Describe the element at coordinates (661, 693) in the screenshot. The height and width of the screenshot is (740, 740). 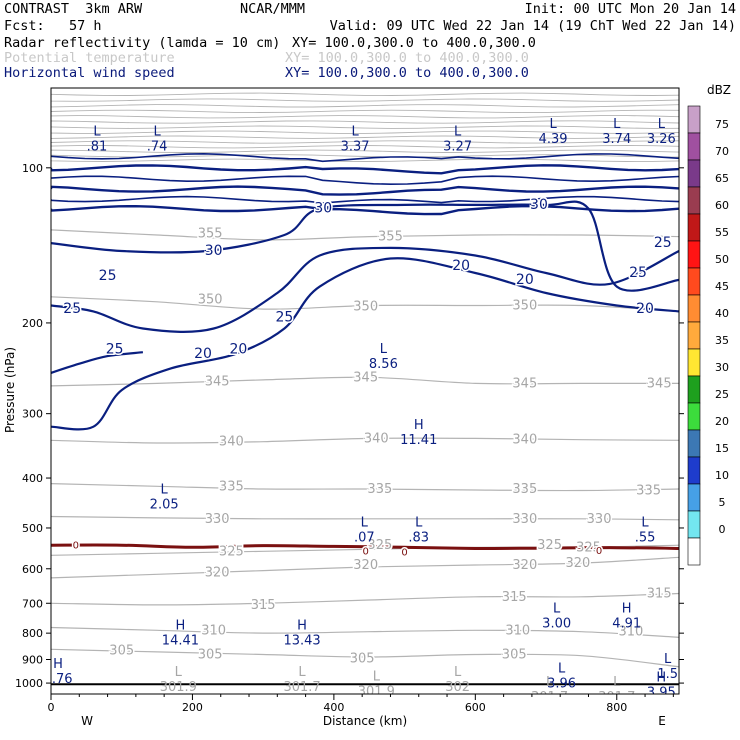
I see `wind-extremum-value: 3.95` at that location.